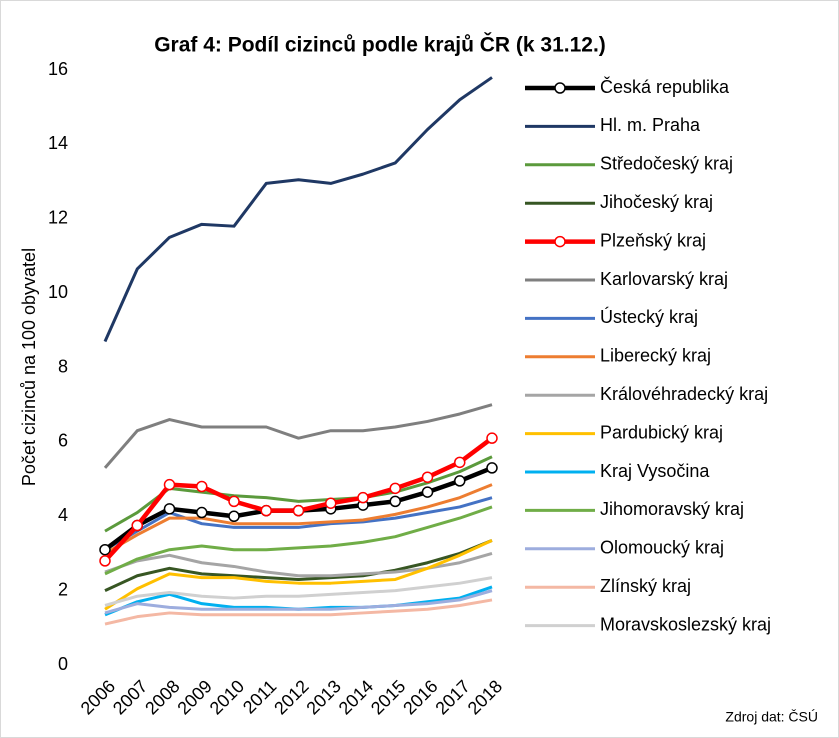 This screenshot has width=839, height=738. What do you see at coordinates (655, 356) in the screenshot?
I see `legend-label: Liberecký kraj` at bounding box center [655, 356].